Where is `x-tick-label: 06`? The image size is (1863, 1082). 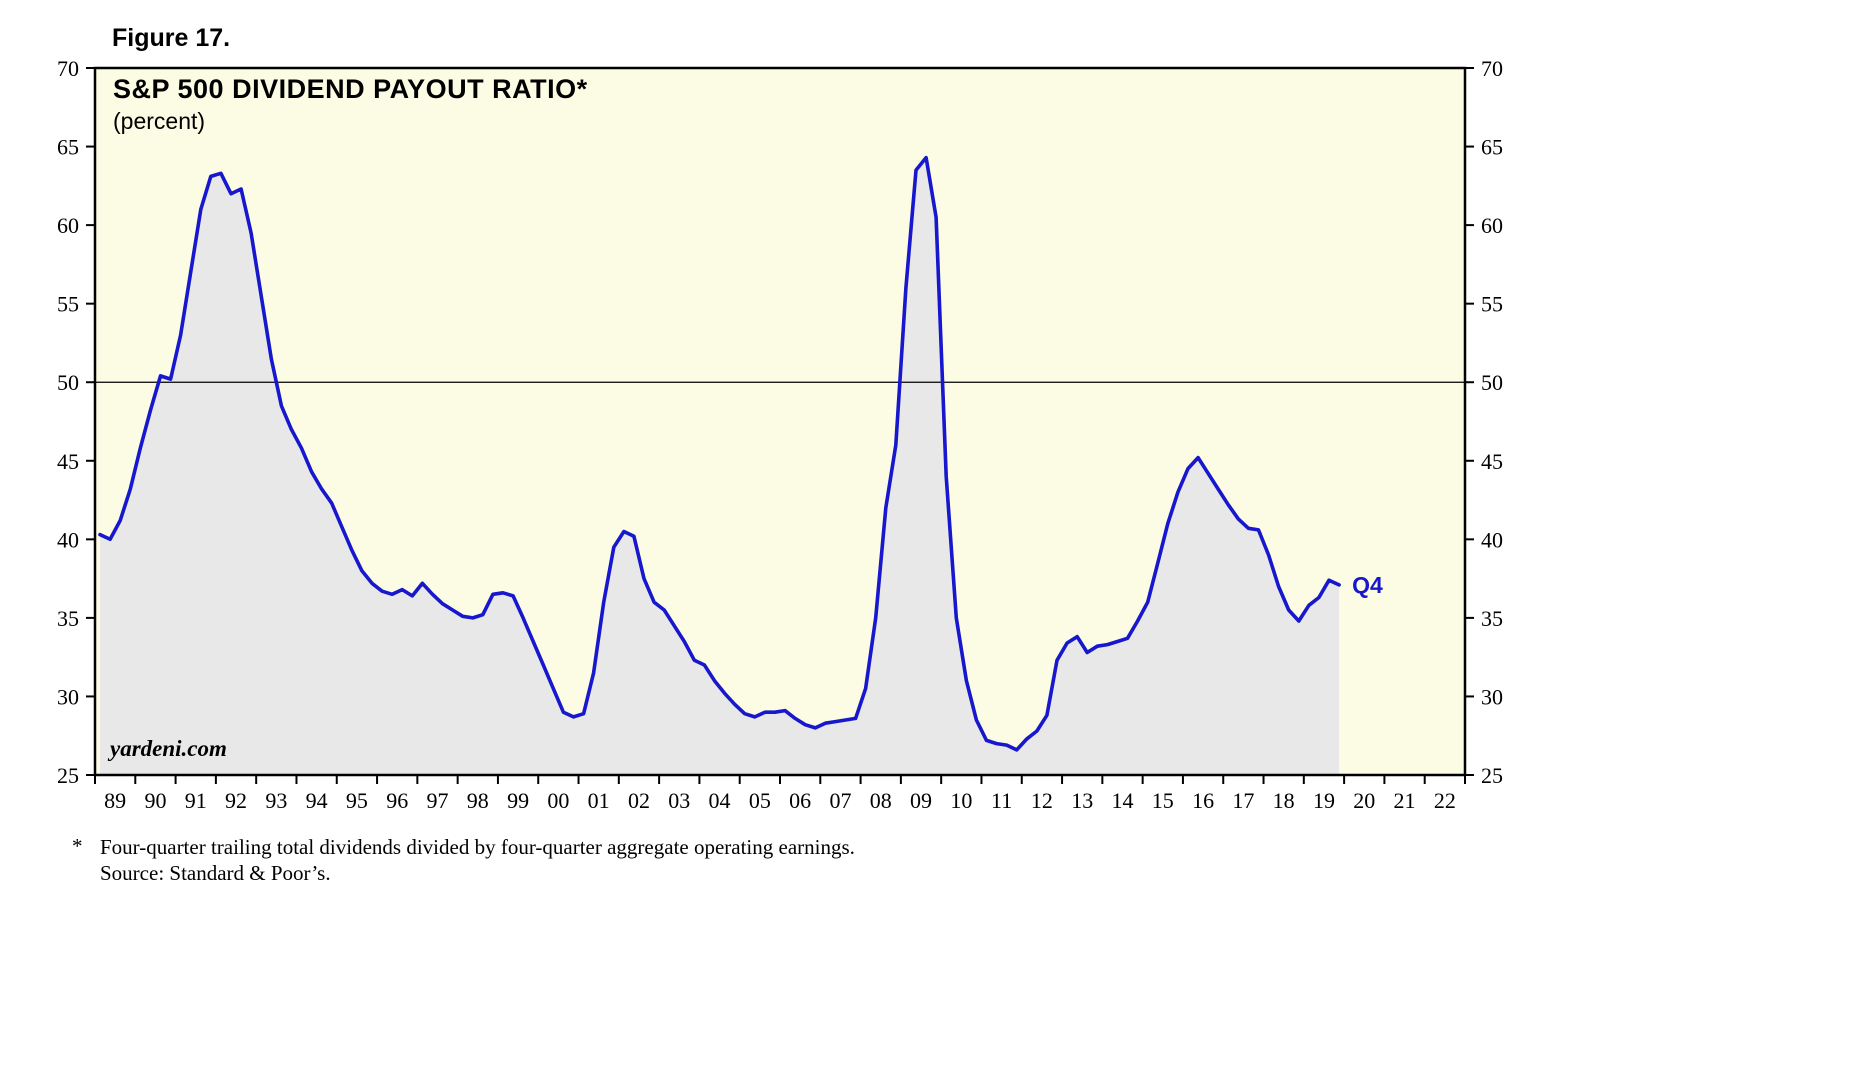 x-tick-label: 06 is located at coordinates (800, 800).